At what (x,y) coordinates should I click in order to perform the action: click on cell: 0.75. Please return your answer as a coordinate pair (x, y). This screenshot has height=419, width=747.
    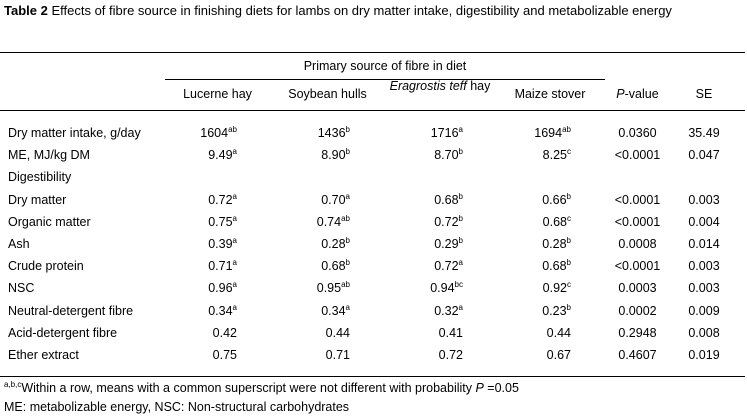
    Looking at the image, I should click on (187, 355).